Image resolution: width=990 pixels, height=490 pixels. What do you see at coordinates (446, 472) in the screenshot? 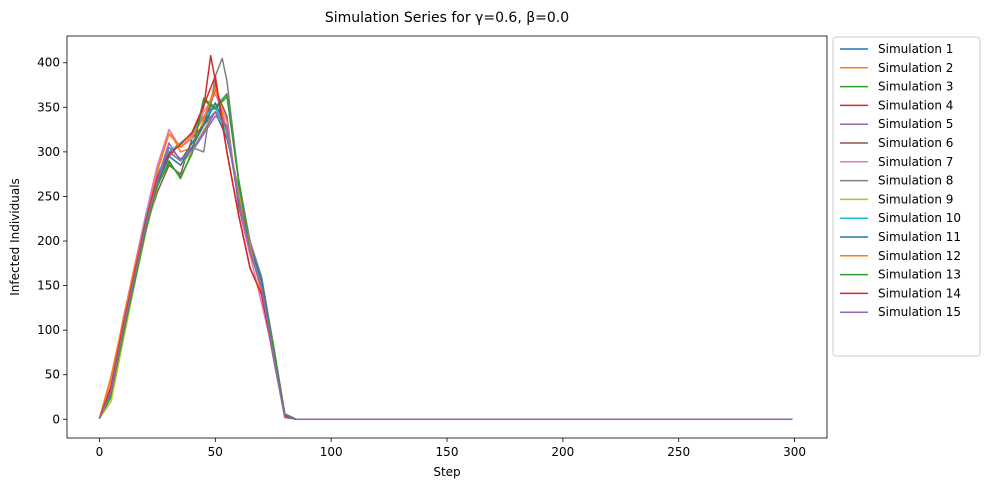
I see `x-axis-label: Step` at bounding box center [446, 472].